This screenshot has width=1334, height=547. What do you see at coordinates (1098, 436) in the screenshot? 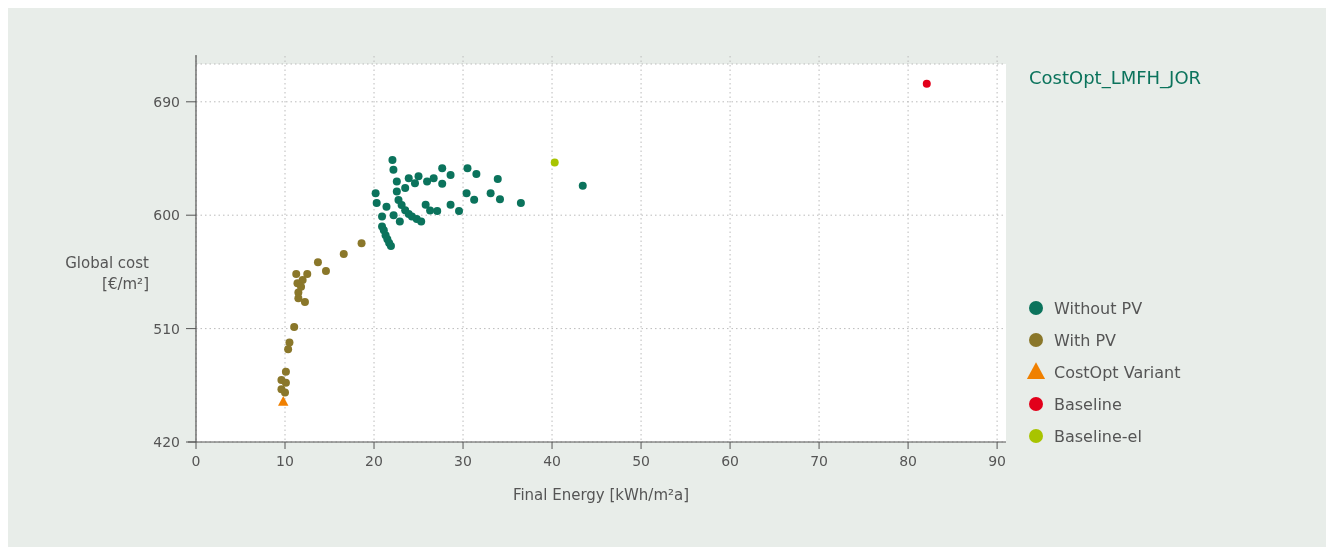
I see `legend-label: Baseline-el` at bounding box center [1098, 436].